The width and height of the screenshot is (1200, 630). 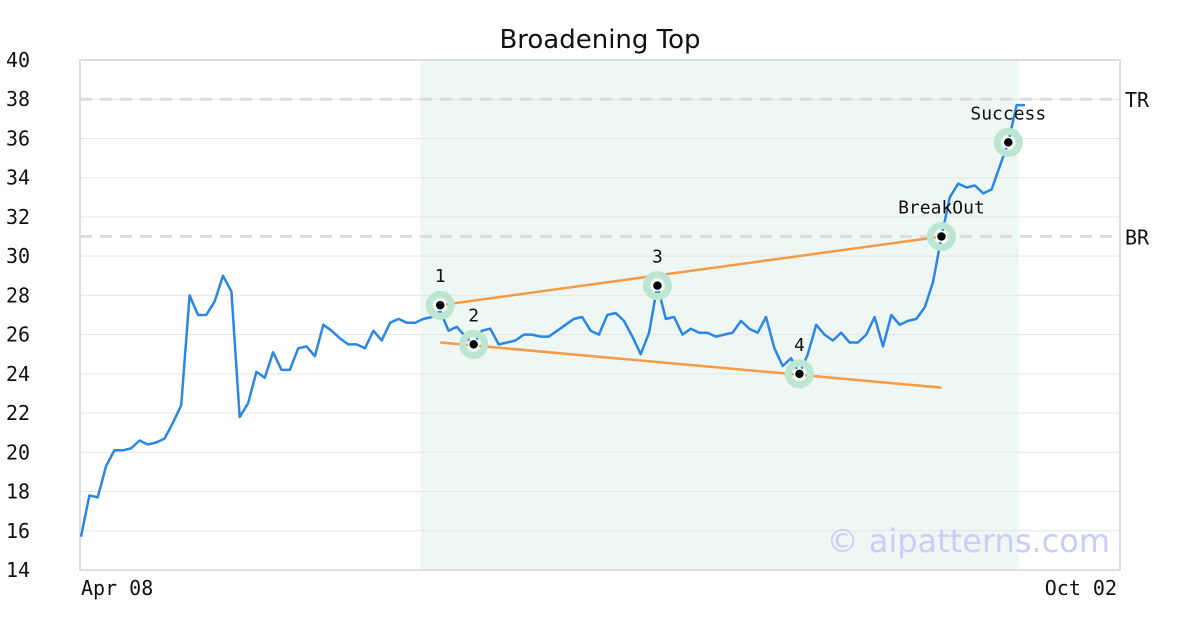 What do you see at coordinates (657, 257) in the screenshot?
I see `pattern-point-label: 3` at bounding box center [657, 257].